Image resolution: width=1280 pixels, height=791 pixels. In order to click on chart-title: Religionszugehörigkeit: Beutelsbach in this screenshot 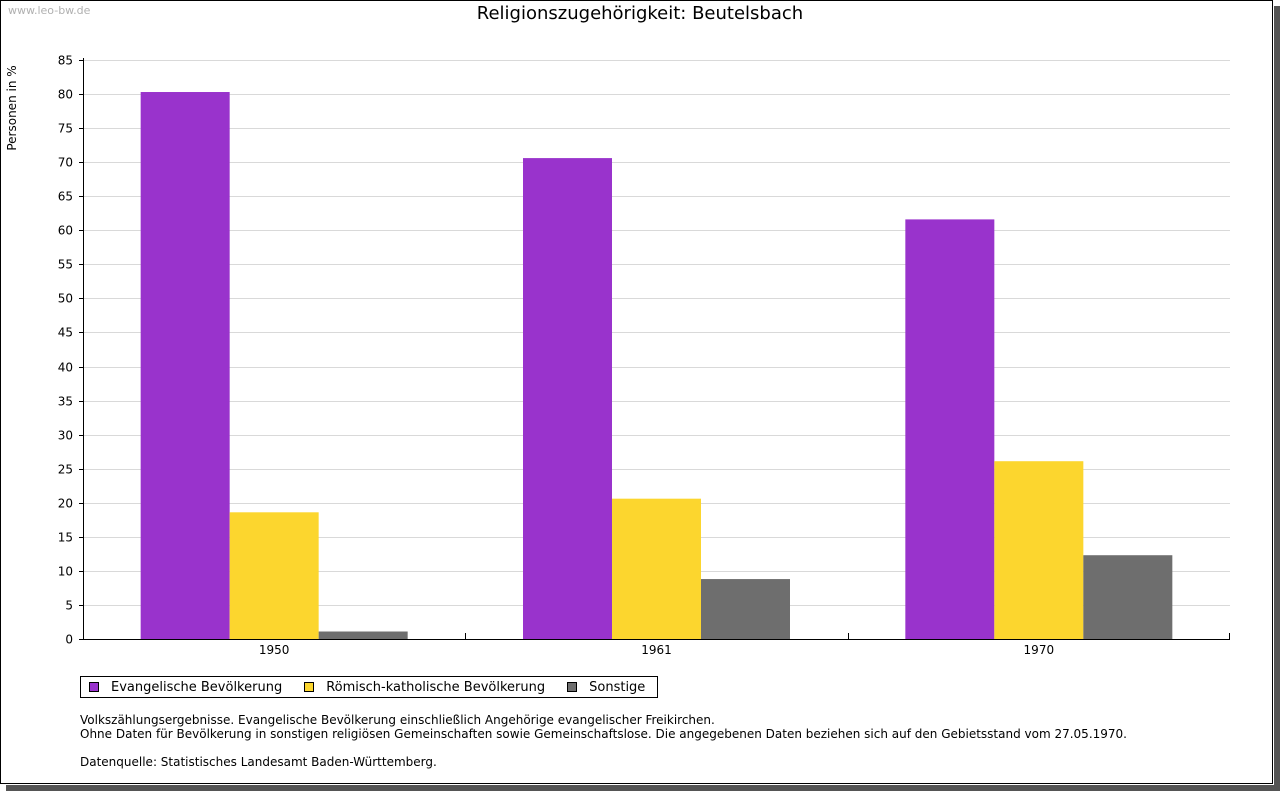, I will do `click(640, 13)`.